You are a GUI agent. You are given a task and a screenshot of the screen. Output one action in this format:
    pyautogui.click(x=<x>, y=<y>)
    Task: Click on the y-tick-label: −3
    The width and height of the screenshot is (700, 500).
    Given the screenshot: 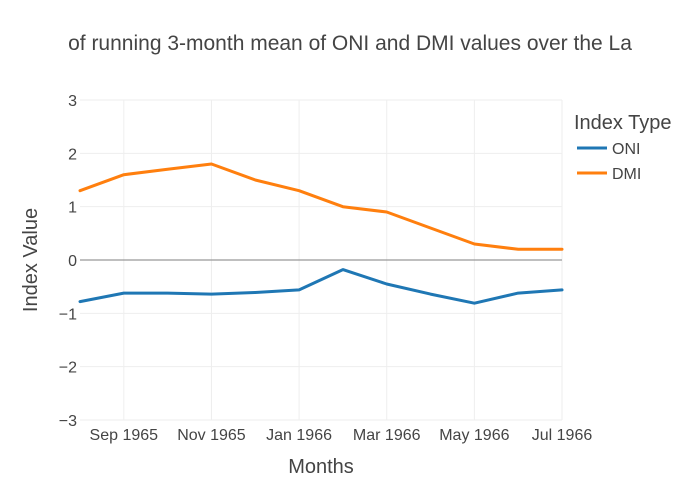 What is the action you would take?
    pyautogui.click(x=68, y=421)
    